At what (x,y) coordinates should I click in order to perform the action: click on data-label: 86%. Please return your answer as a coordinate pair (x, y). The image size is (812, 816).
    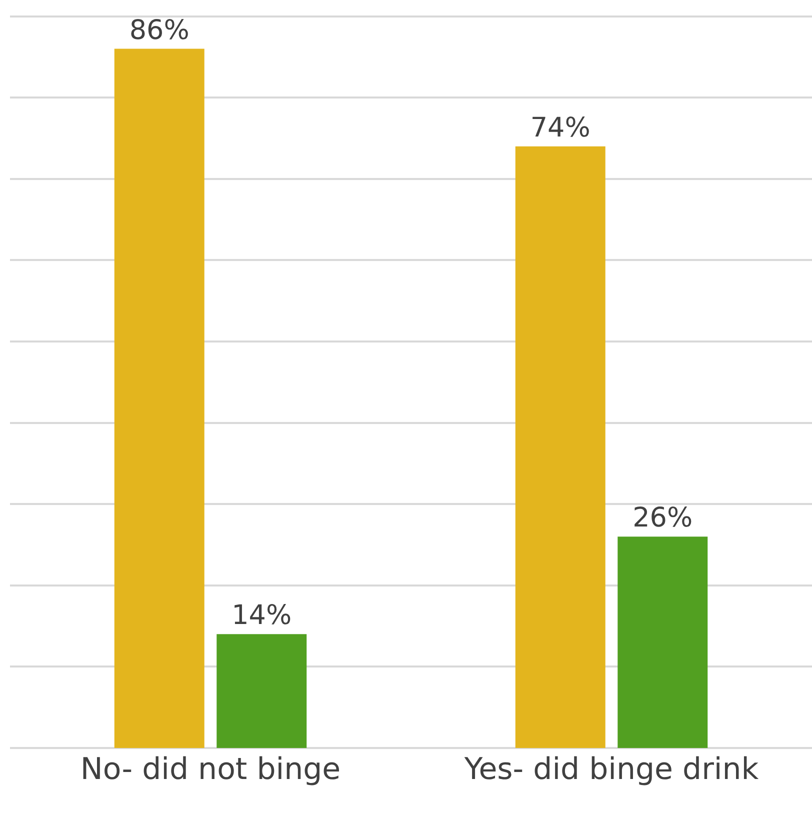
    Looking at the image, I should click on (159, 30).